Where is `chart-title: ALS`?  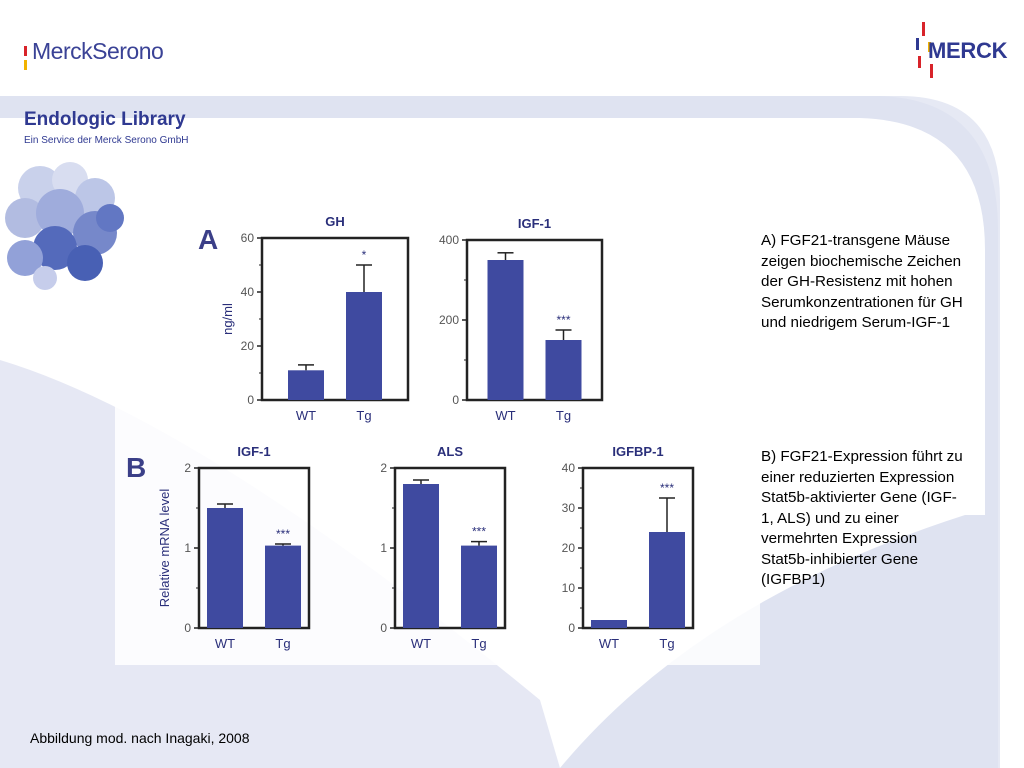 chart-title: ALS is located at coordinates (450, 451).